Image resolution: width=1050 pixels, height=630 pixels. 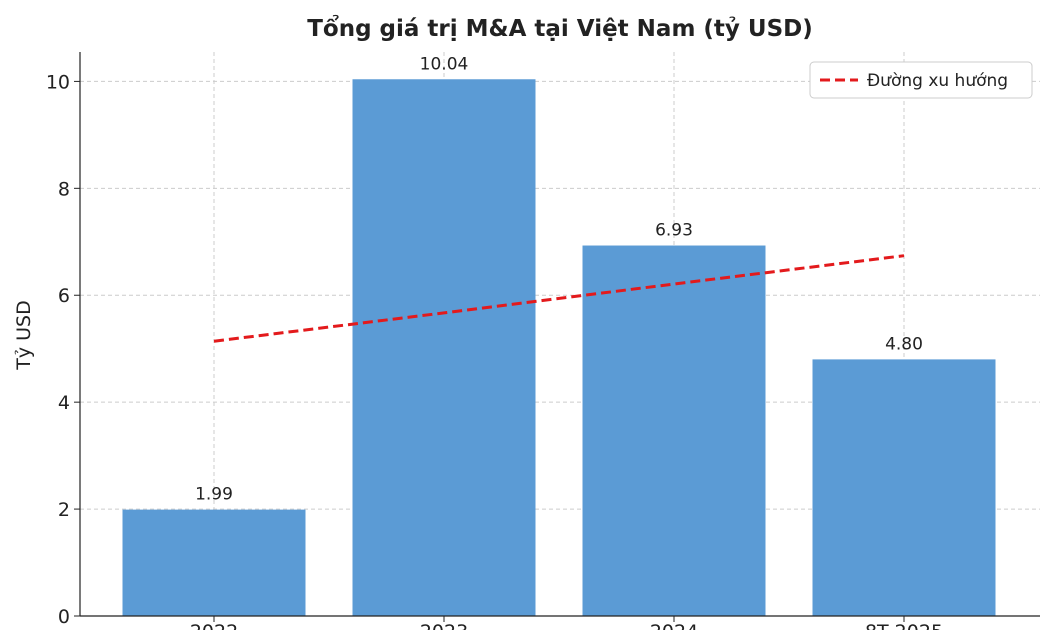 What do you see at coordinates (64, 617) in the screenshot?
I see `y-tick-label: 0` at bounding box center [64, 617].